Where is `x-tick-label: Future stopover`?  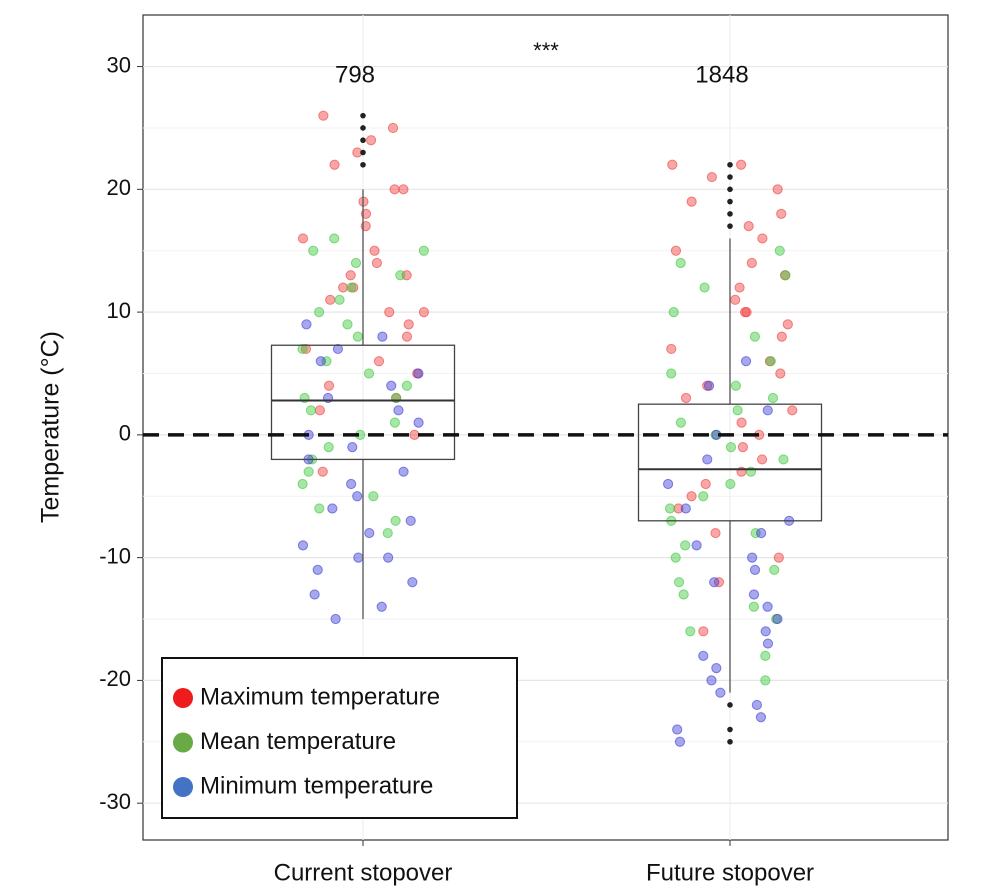 x-tick-label: Future stopover is located at coordinates (730, 872).